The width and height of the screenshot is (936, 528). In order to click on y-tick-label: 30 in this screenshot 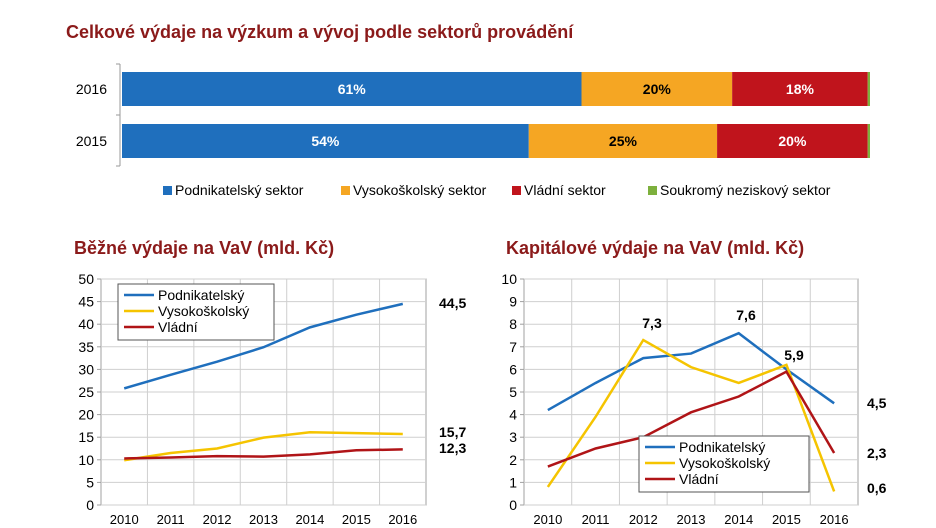, I will do `click(86, 369)`.